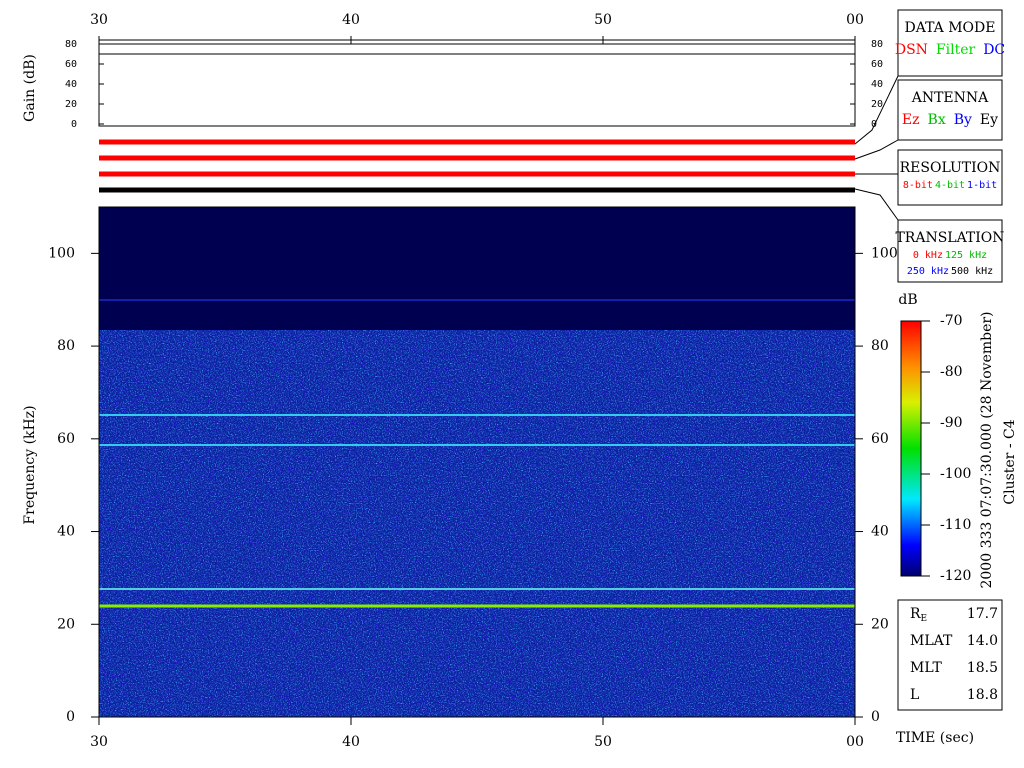  Describe the element at coordinates (950, 98) in the screenshot. I see `legend-title: ANTENNA` at that location.